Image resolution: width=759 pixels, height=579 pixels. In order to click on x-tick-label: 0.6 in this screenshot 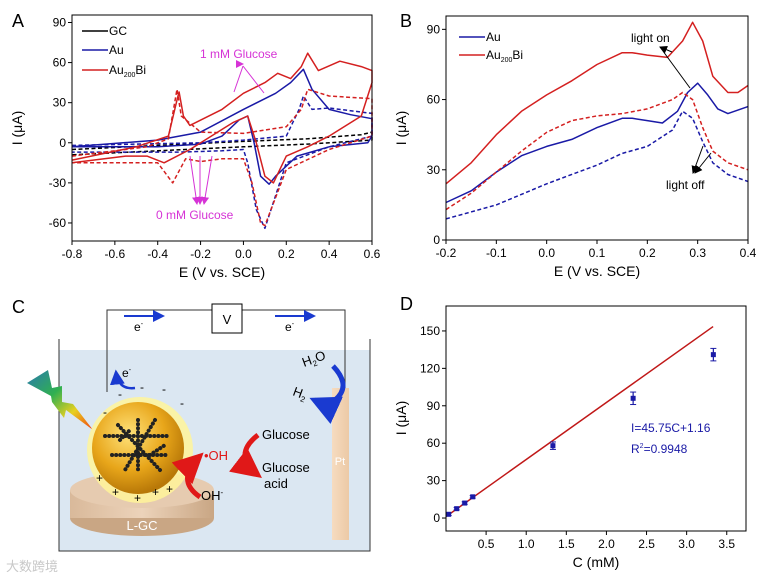, I will do `click(372, 254)`.